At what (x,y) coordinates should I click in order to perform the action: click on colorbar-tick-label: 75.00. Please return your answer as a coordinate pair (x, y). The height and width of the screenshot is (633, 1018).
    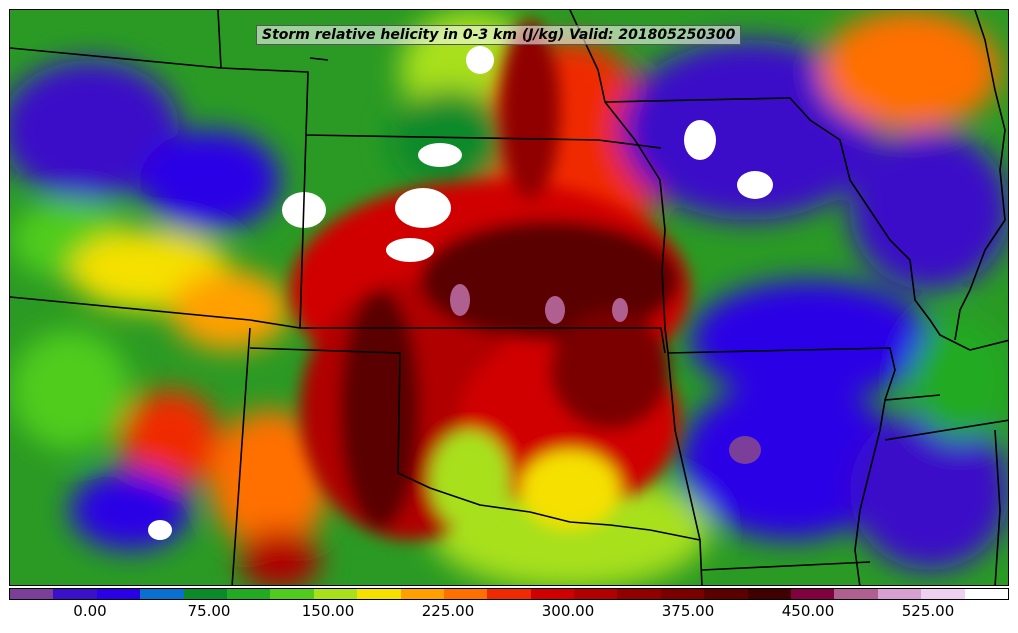
    Looking at the image, I should click on (209, 611).